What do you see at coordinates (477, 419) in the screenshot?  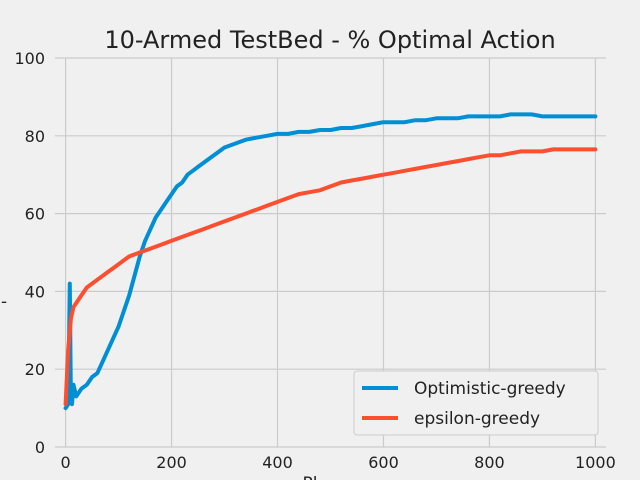 I see `legend-label-epsilon: epsilon-greedy` at bounding box center [477, 419].